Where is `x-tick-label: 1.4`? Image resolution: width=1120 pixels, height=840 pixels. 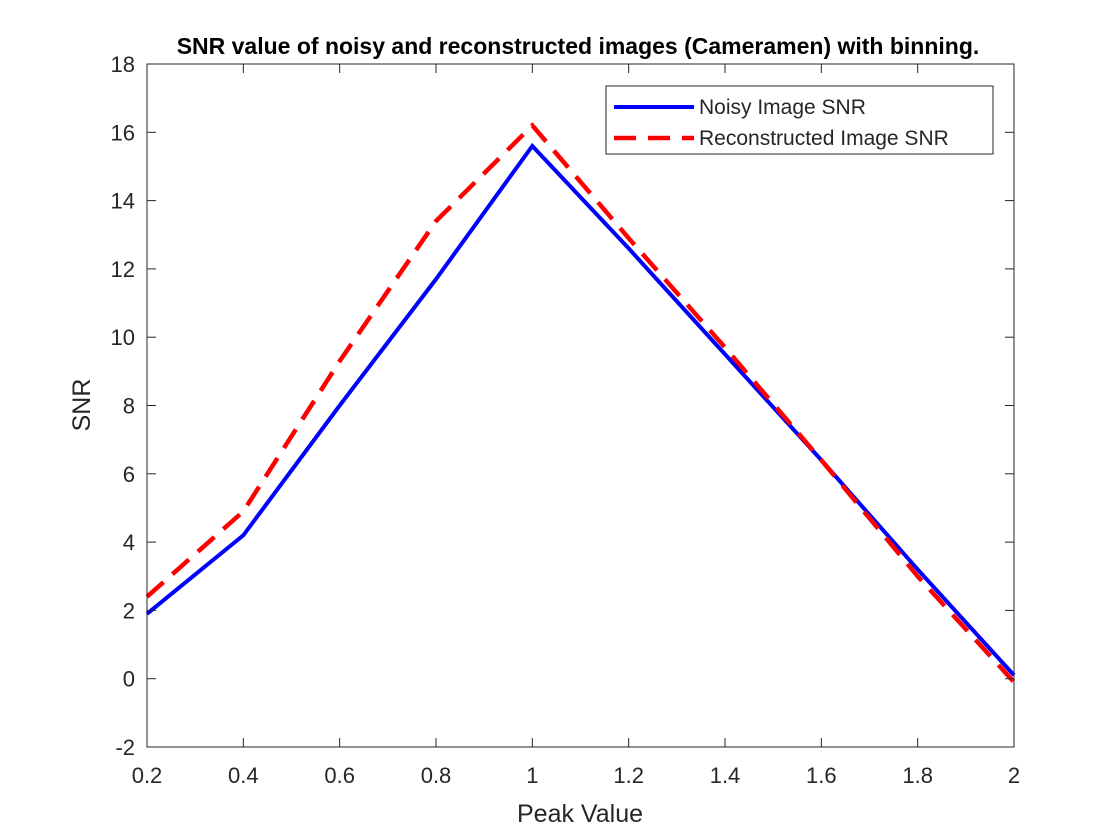
x-tick-label: 1.4 is located at coordinates (725, 775).